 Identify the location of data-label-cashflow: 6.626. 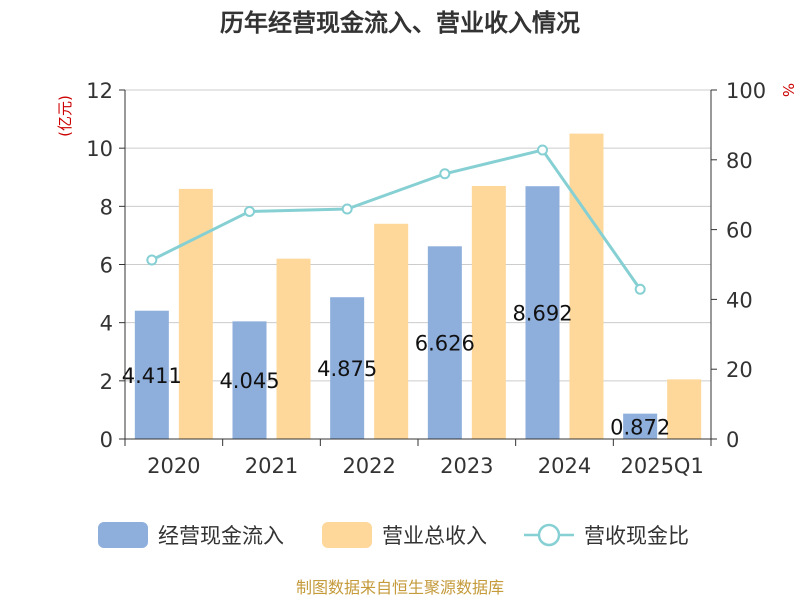
(445, 344).